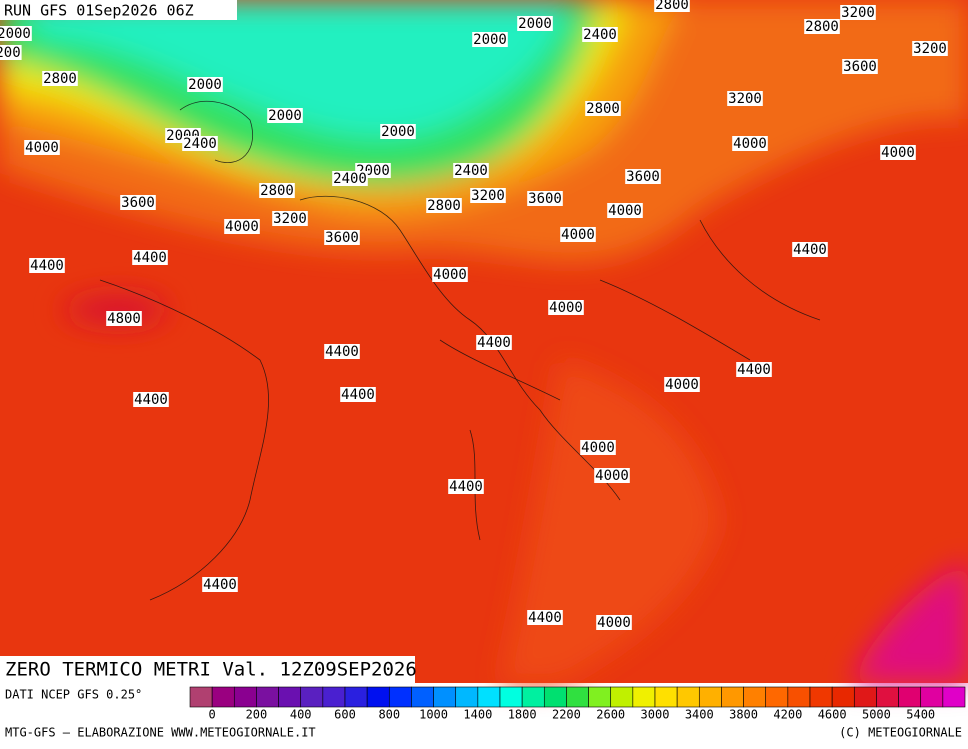  I want to click on contour-label: 200, so click(10, 53).